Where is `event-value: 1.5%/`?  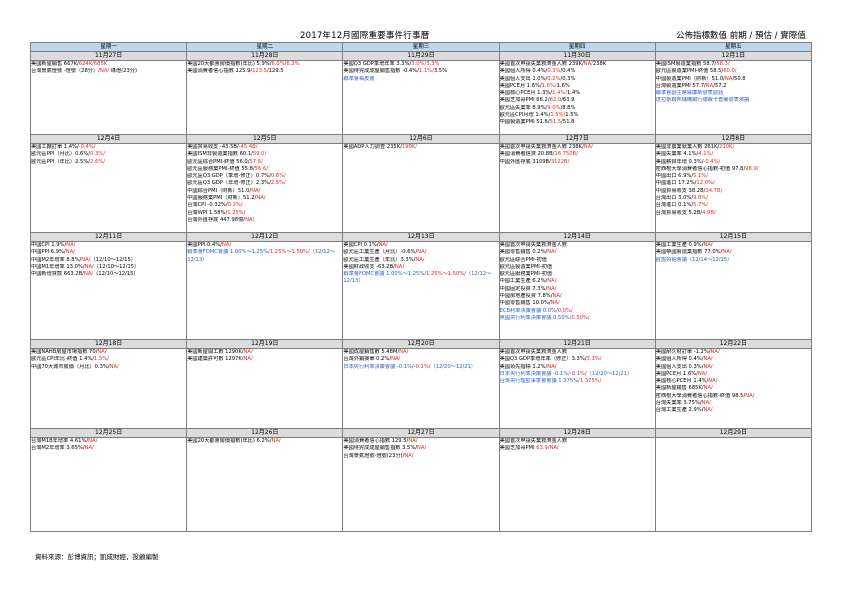 event-value: 1.5%/ is located at coordinates (558, 115).